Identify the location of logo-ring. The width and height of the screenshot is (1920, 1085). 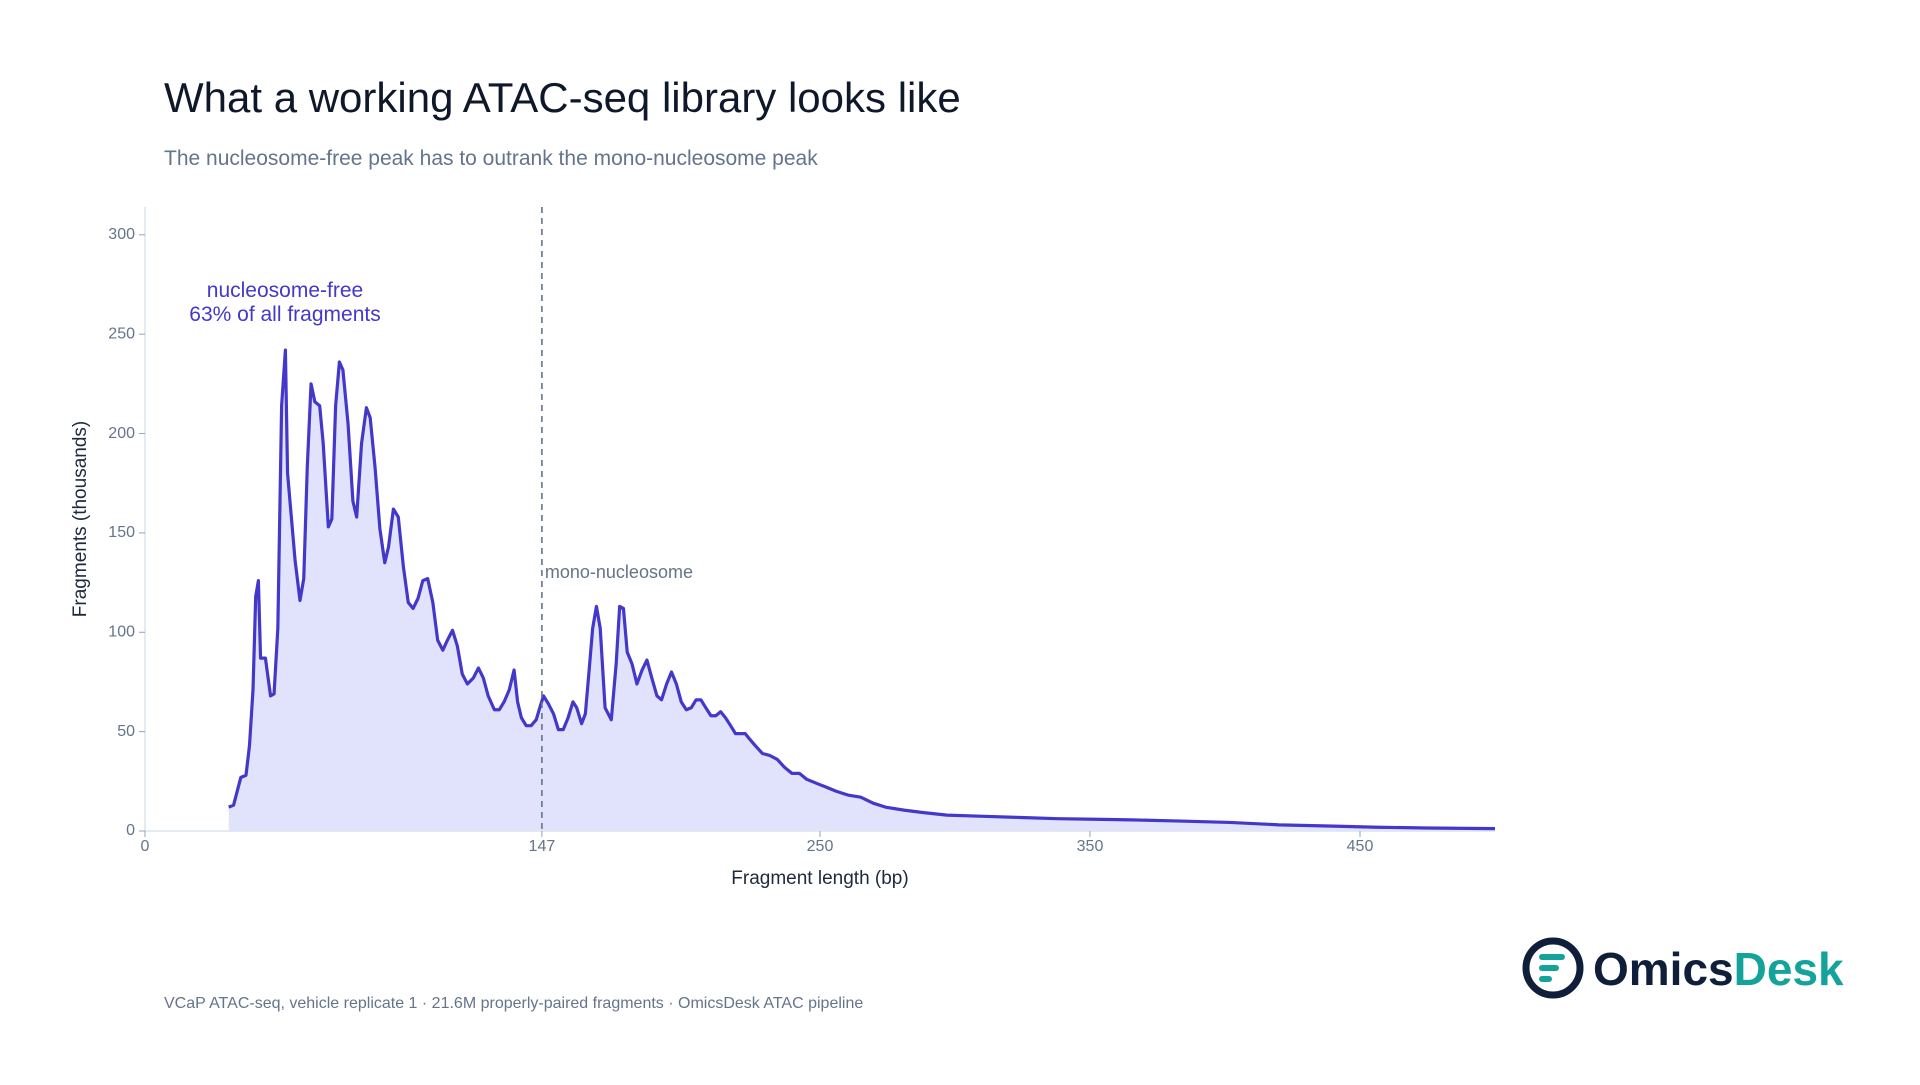
(1553, 968).